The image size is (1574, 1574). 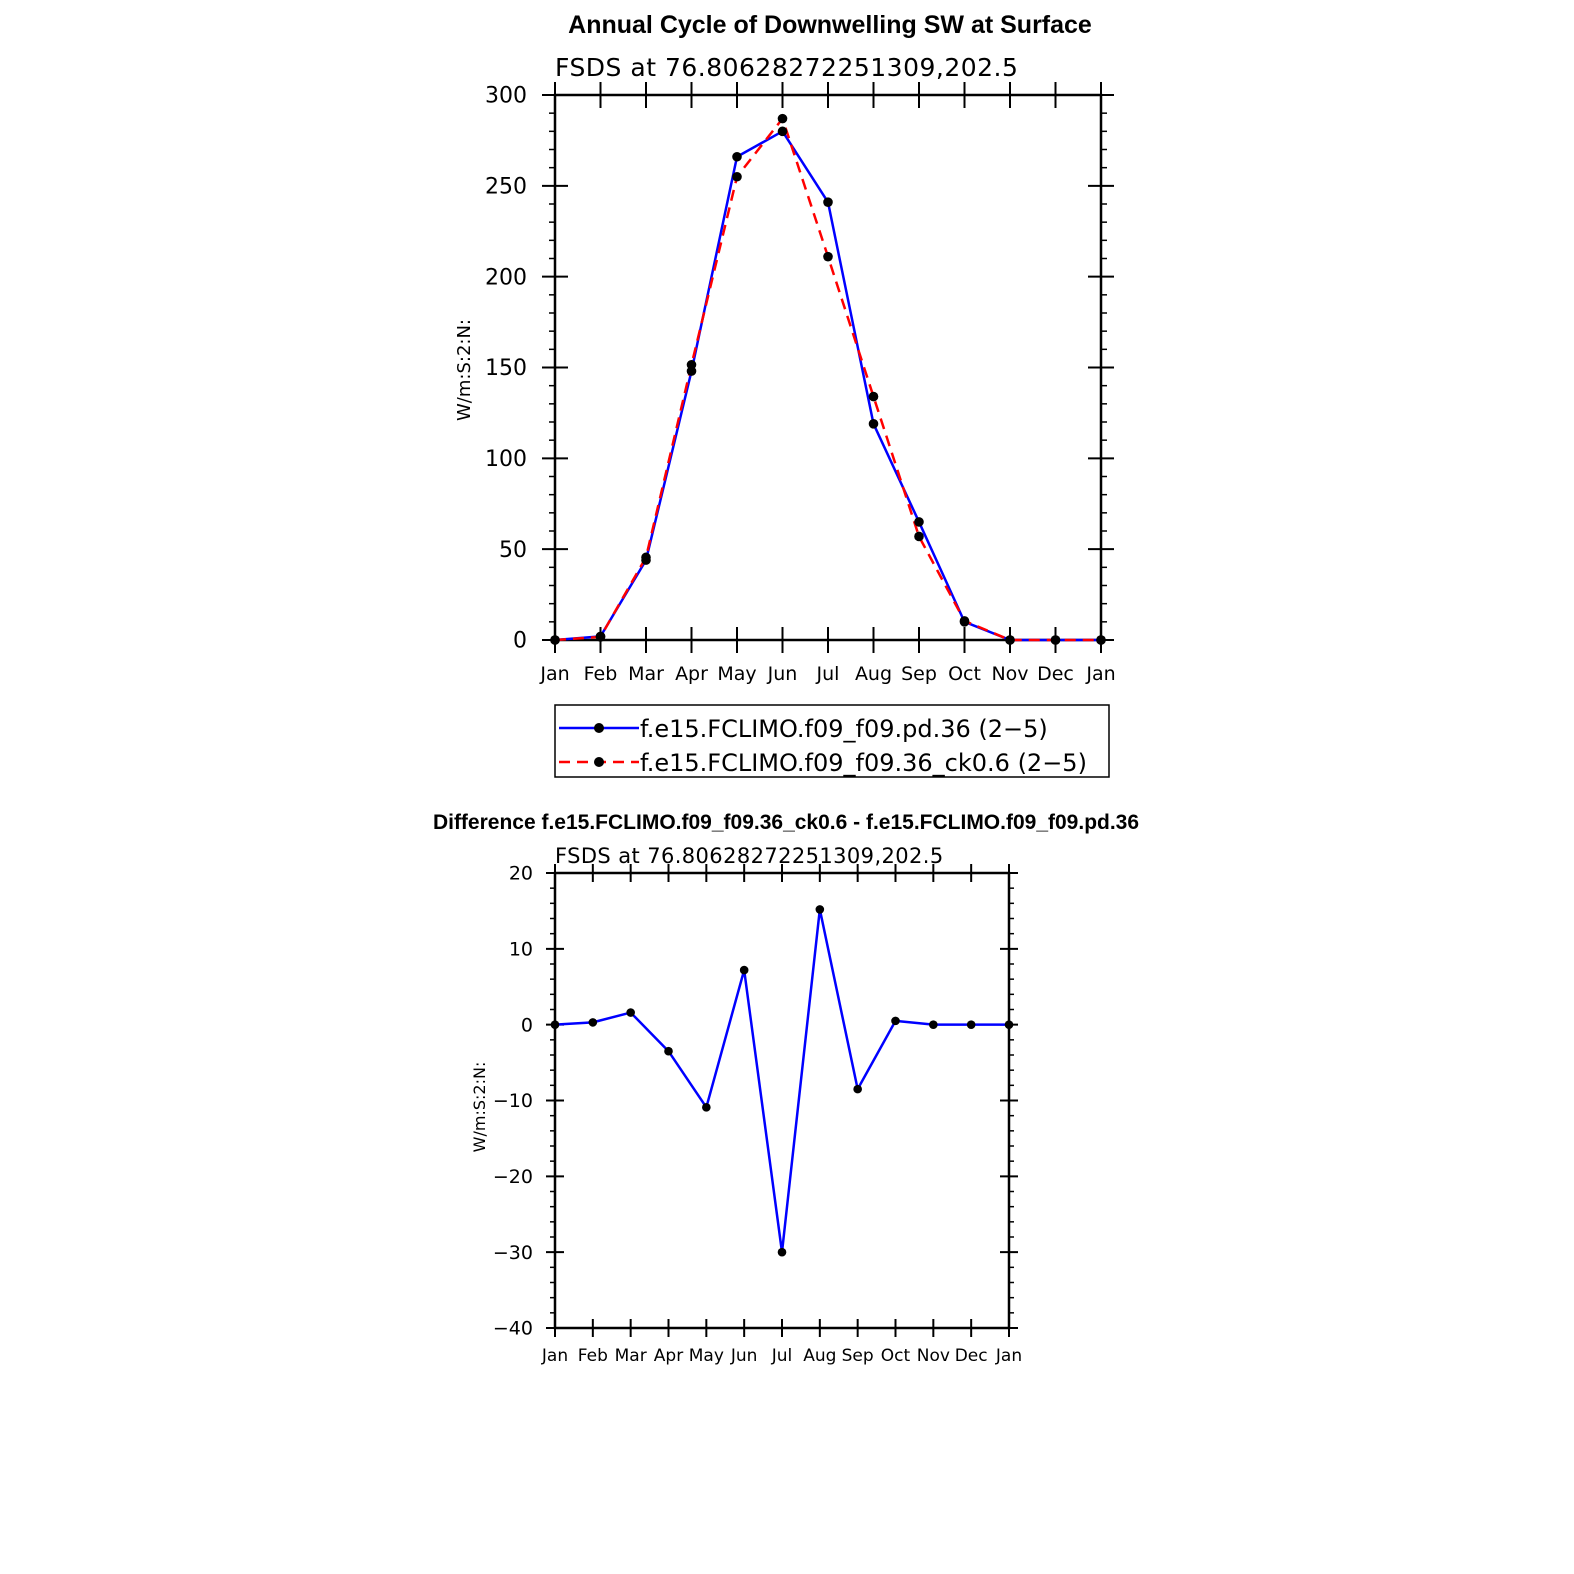 I want to click on chart2-subtitle: FSDS at 76.80628272251309,202.5, so click(x=749, y=856).